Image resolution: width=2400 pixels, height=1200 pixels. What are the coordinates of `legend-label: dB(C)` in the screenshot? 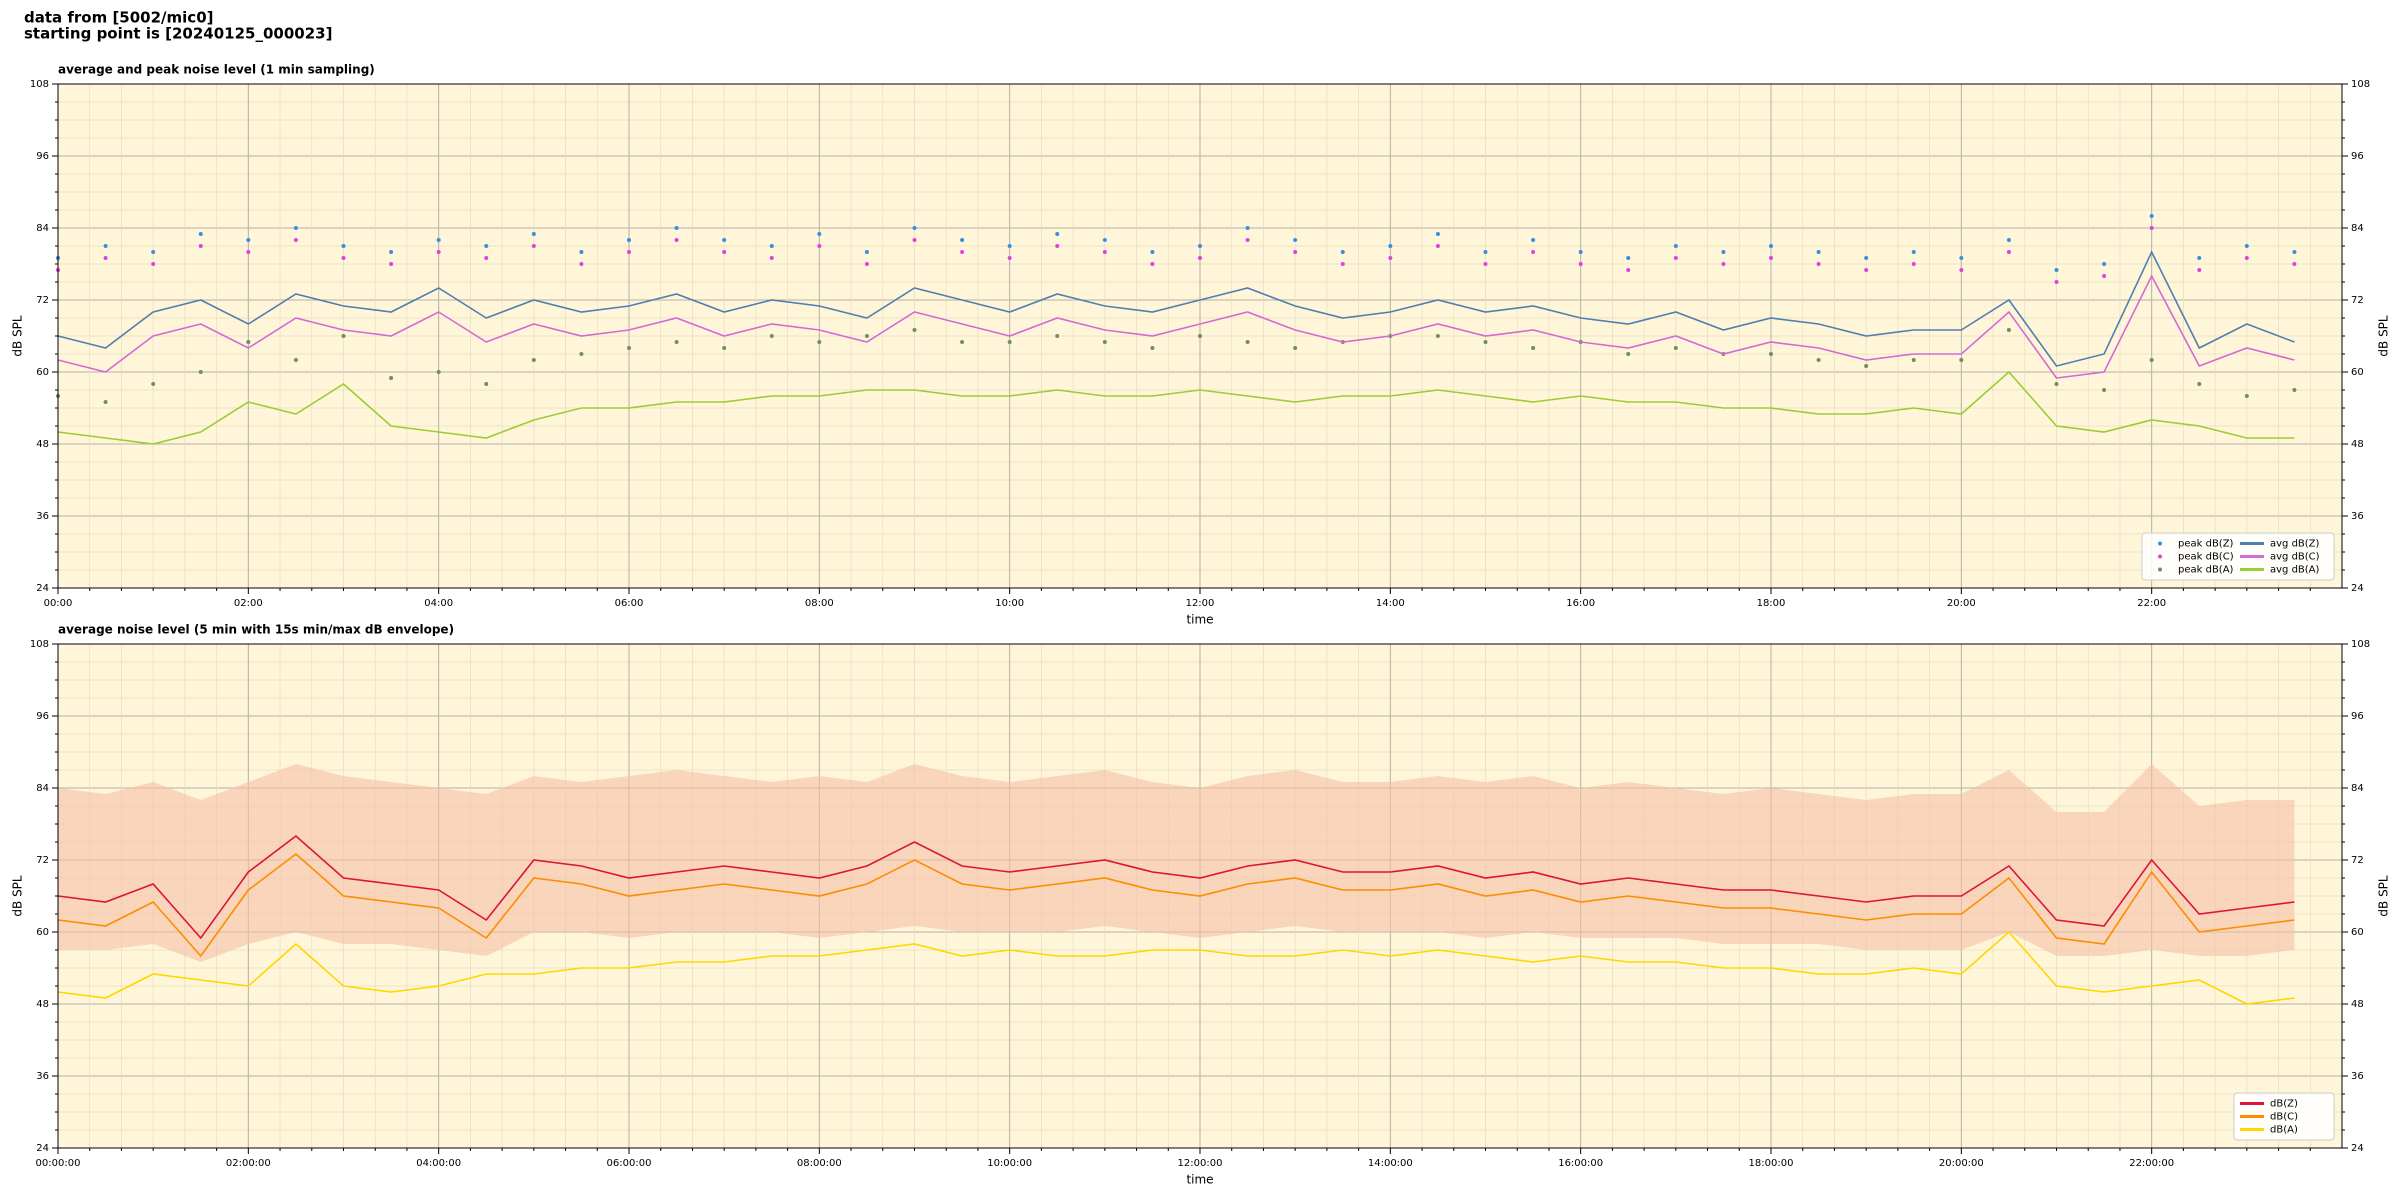 It's located at (2284, 1117).